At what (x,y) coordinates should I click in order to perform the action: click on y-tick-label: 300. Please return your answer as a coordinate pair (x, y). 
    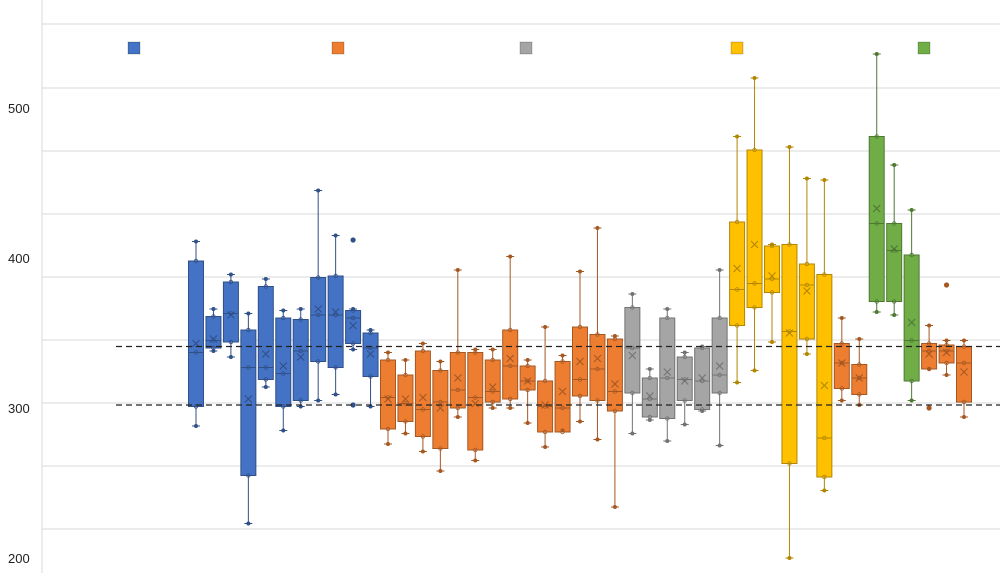
    Looking at the image, I should click on (19, 408).